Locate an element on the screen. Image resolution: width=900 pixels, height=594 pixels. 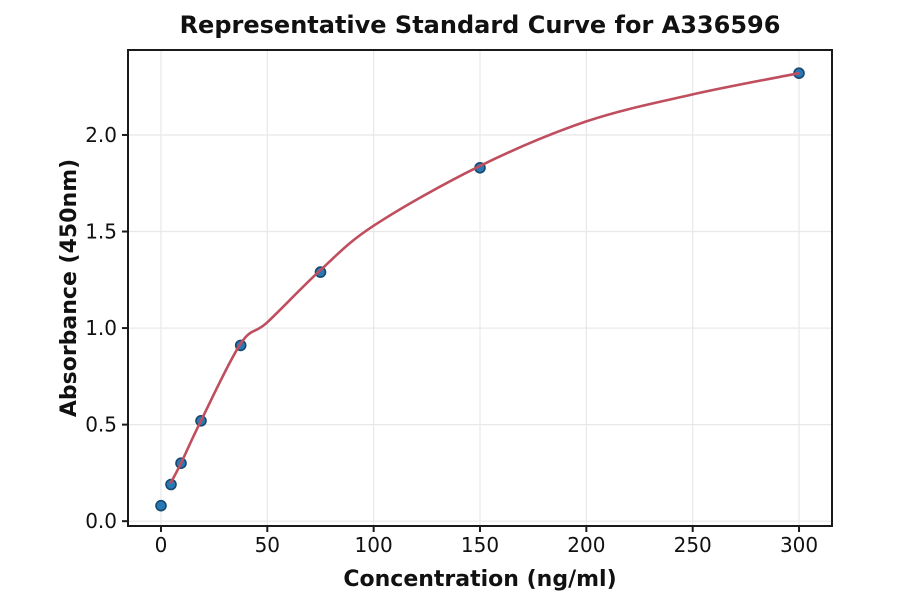
x-tick-label: 150 is located at coordinates (480, 545).